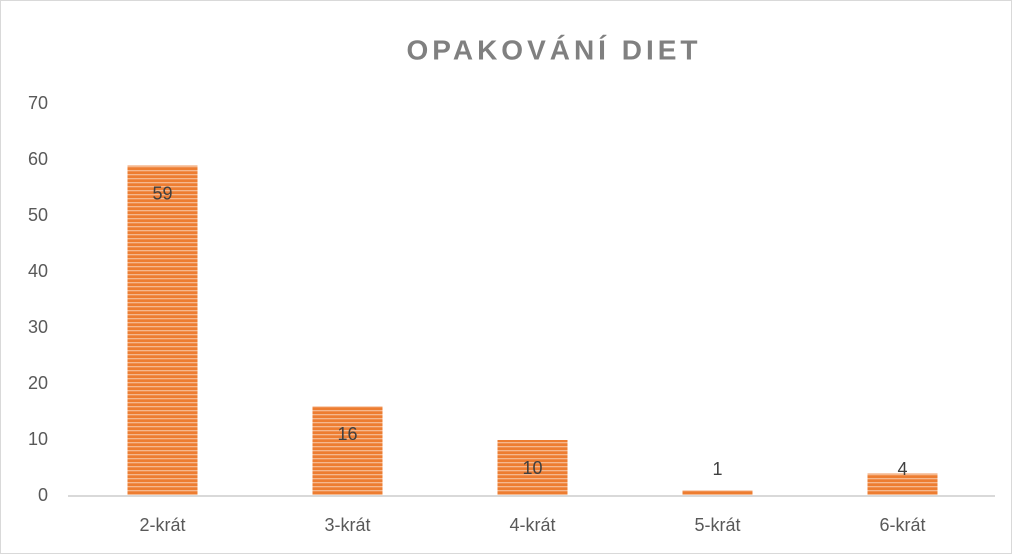 This screenshot has height=554, width=1012. I want to click on y-tick-label: 10, so click(38, 439).